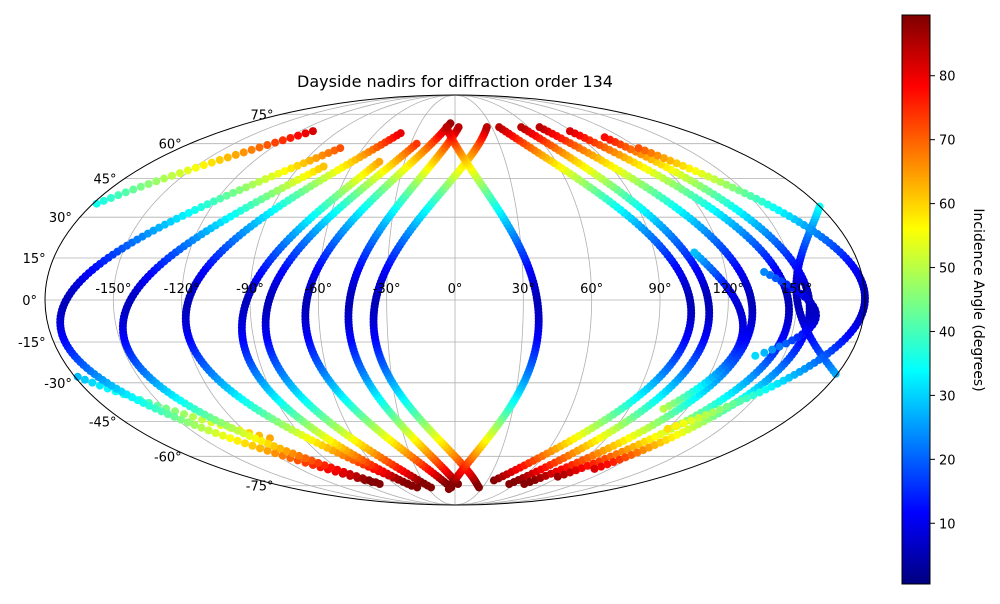  Describe the element at coordinates (947, 460) in the screenshot. I see `colorbar-tick-label: 20` at that location.